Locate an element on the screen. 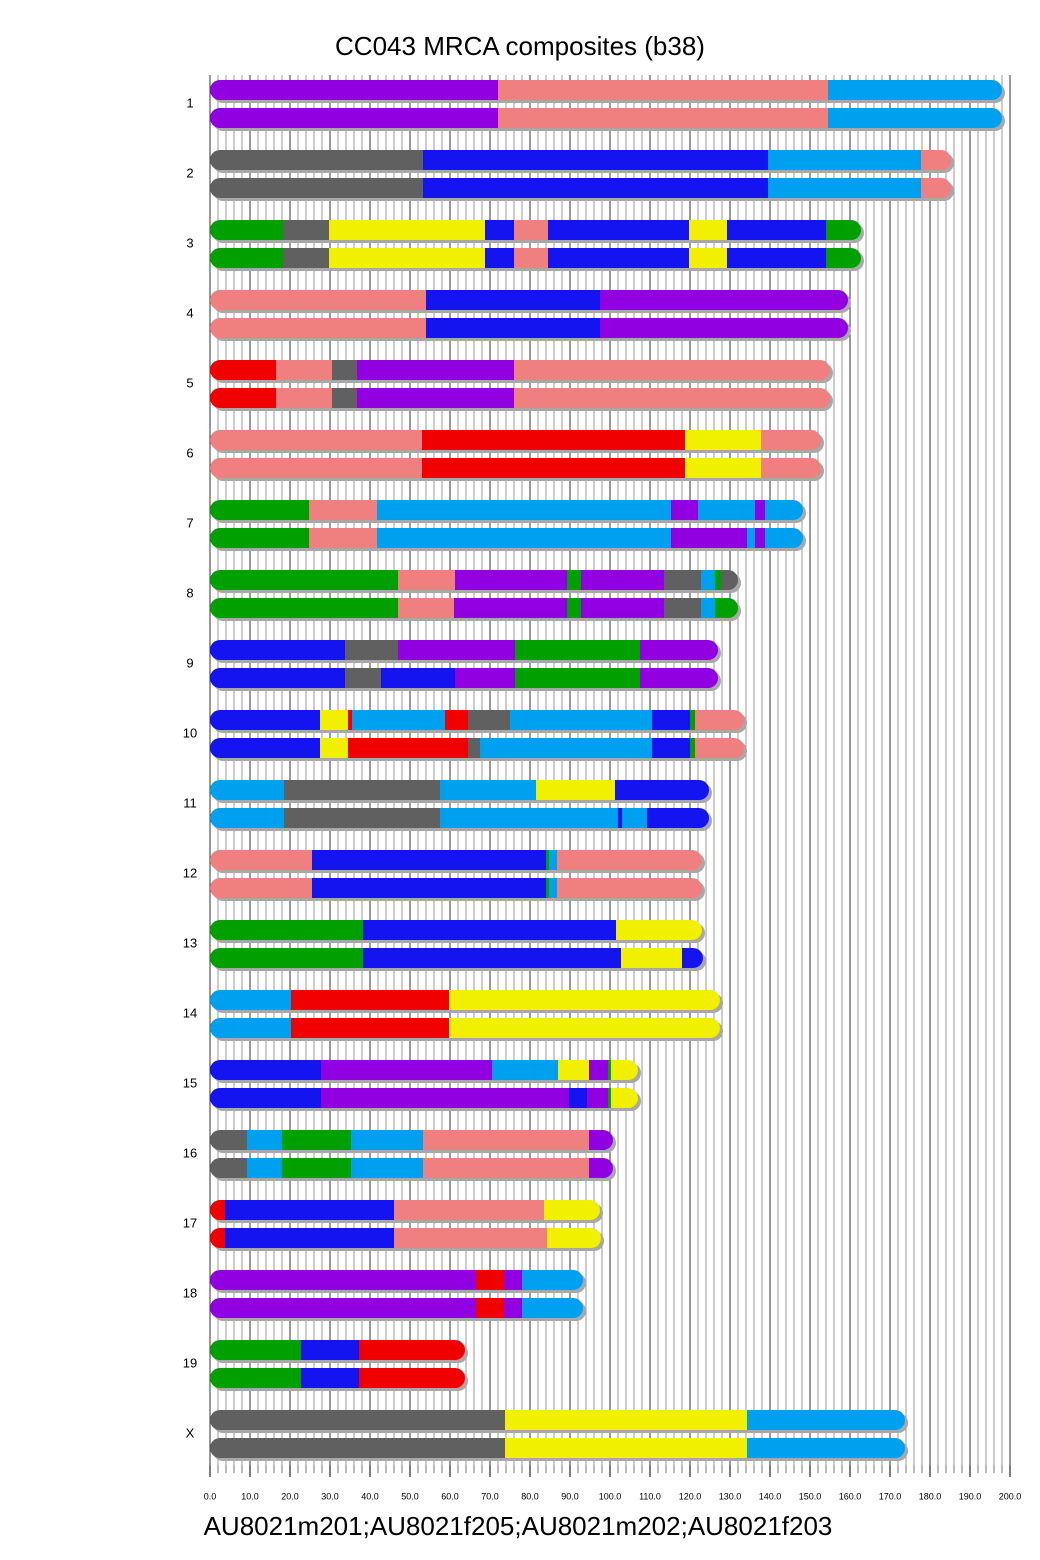 The image size is (1040, 1560). x-tick-label: 180.0 is located at coordinates (930, 1496).